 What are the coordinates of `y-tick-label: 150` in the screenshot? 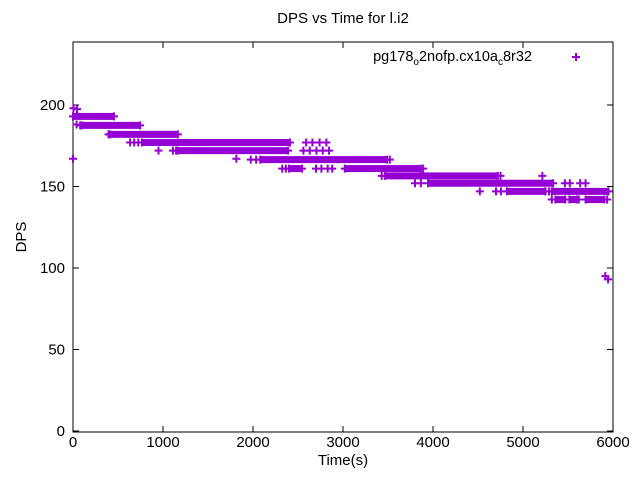 It's located at (52, 187).